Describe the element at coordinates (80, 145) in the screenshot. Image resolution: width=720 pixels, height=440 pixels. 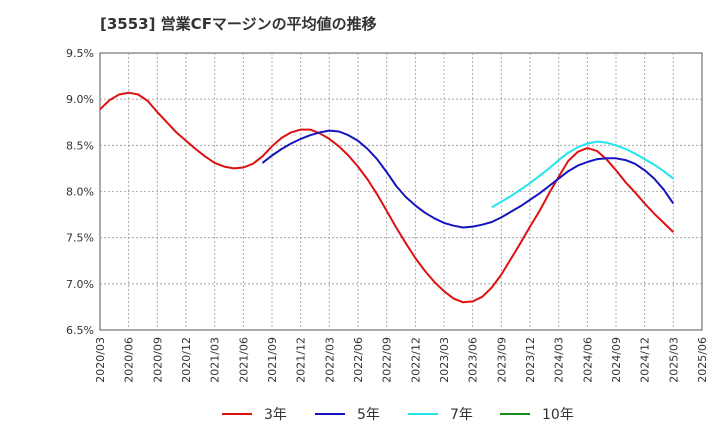
I see `y-tick-label: 8.5%` at that location.